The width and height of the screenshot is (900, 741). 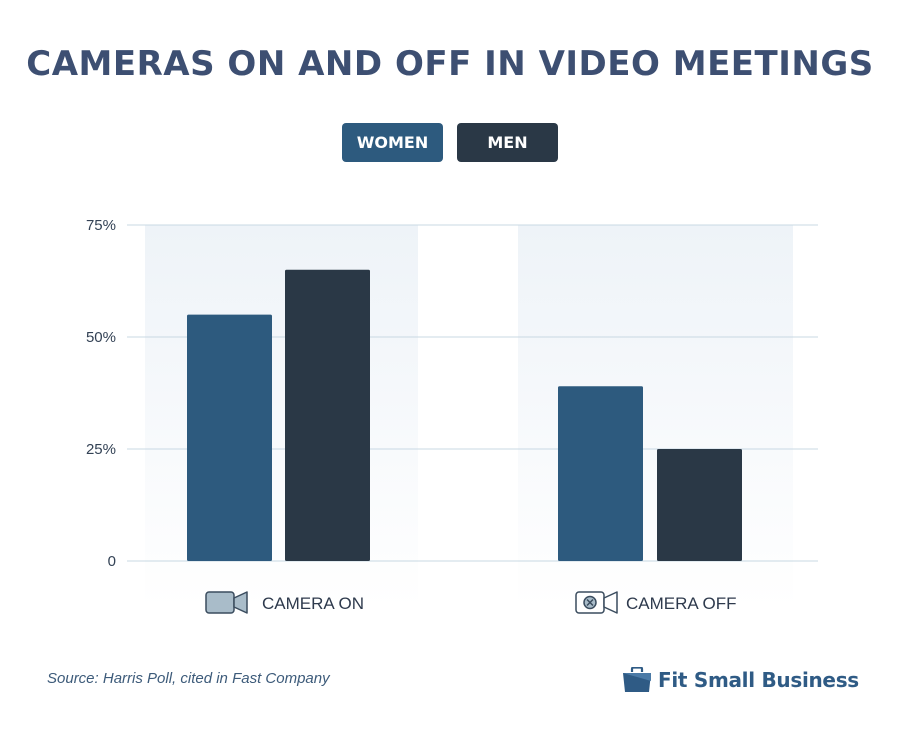 I want to click on brand-logo: Fit Small Business, so click(x=740, y=680).